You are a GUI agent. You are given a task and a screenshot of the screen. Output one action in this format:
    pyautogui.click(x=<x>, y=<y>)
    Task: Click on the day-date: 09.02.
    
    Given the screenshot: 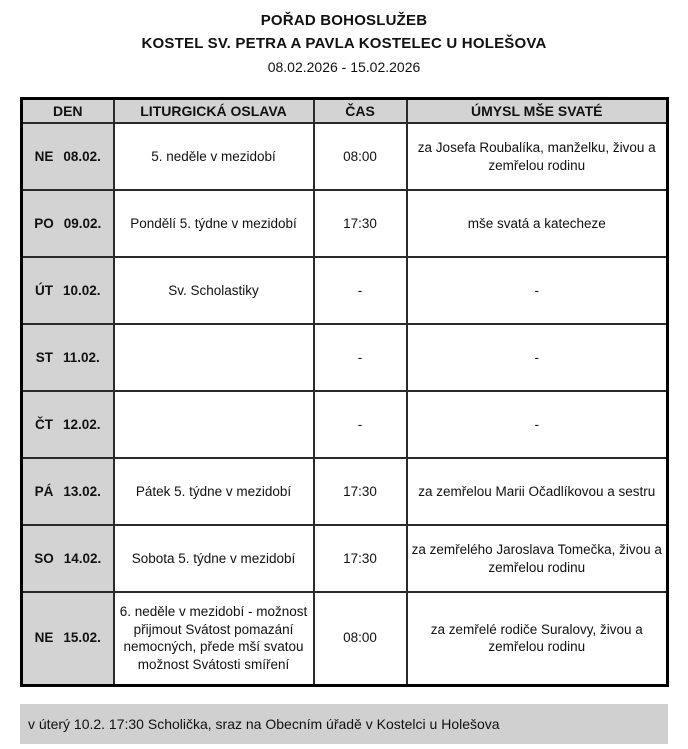 What is the action you would take?
    pyautogui.click(x=82, y=223)
    